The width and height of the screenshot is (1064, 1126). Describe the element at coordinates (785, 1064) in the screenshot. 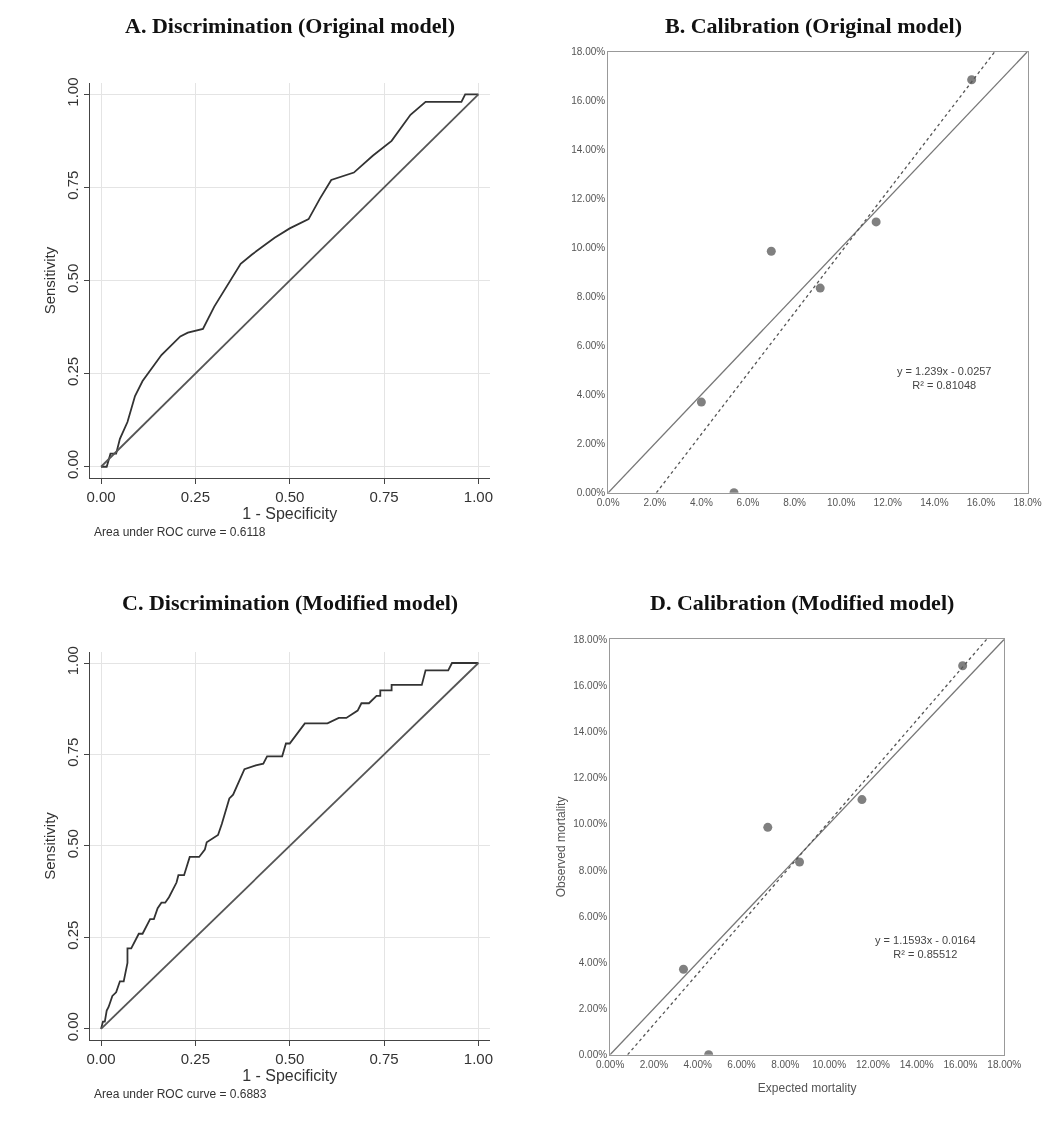

I see `x-tick-label: 8.00%` at that location.